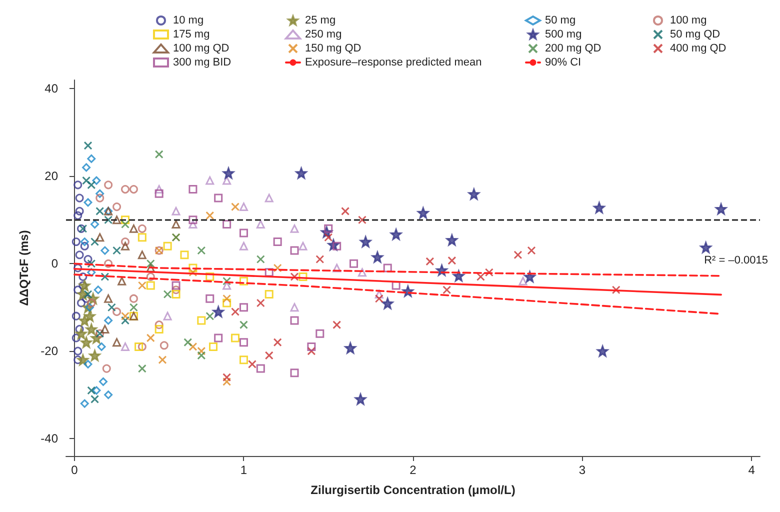  Describe the element at coordinates (54, 263) in the screenshot. I see `y-tick-label: 0` at that location.